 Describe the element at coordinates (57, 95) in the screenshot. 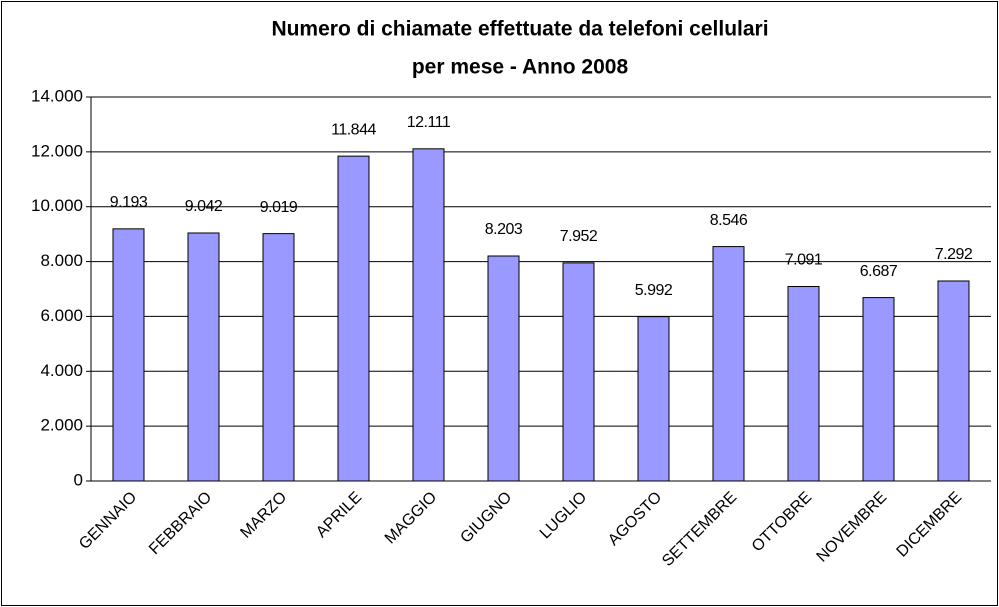

I see `y-tick-label: 14.000` at that location.